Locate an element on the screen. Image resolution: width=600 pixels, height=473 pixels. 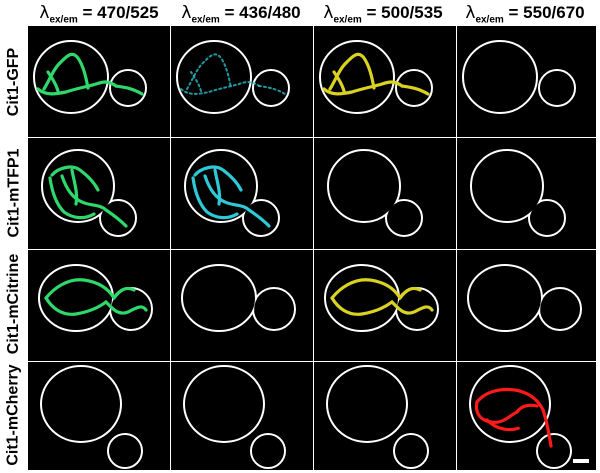
panel-r1-c3 is located at coordinates (385, 81).